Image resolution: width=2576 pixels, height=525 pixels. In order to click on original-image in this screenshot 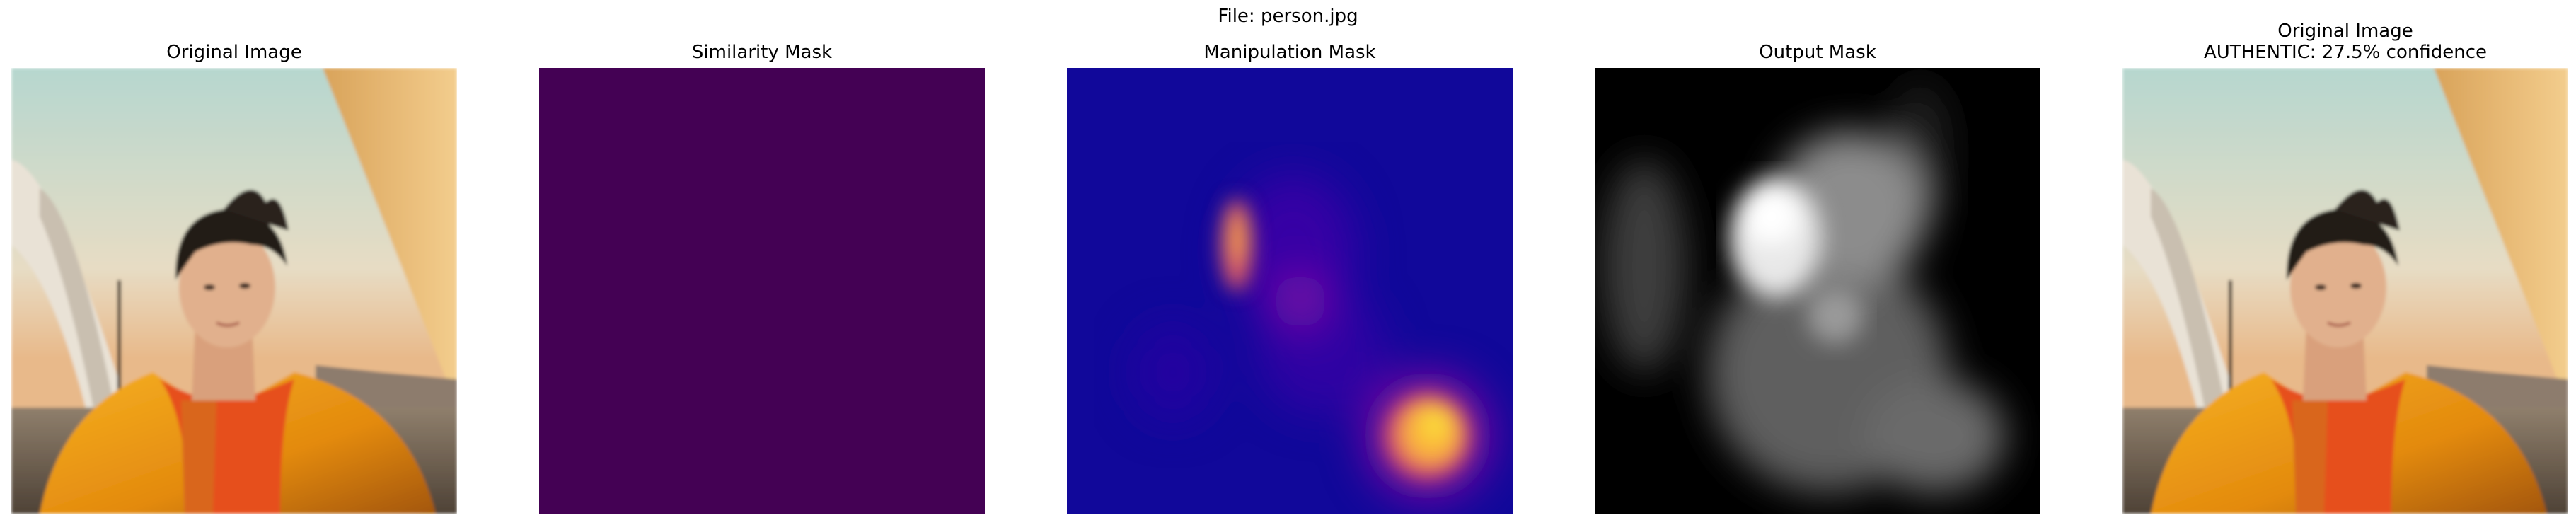, I will do `click(234, 291)`.